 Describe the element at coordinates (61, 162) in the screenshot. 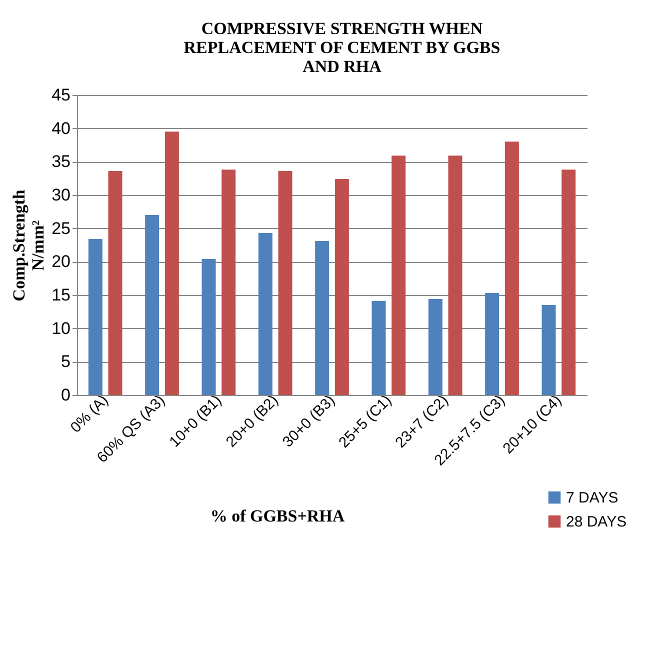

I see `y-tick-label: 35` at that location.